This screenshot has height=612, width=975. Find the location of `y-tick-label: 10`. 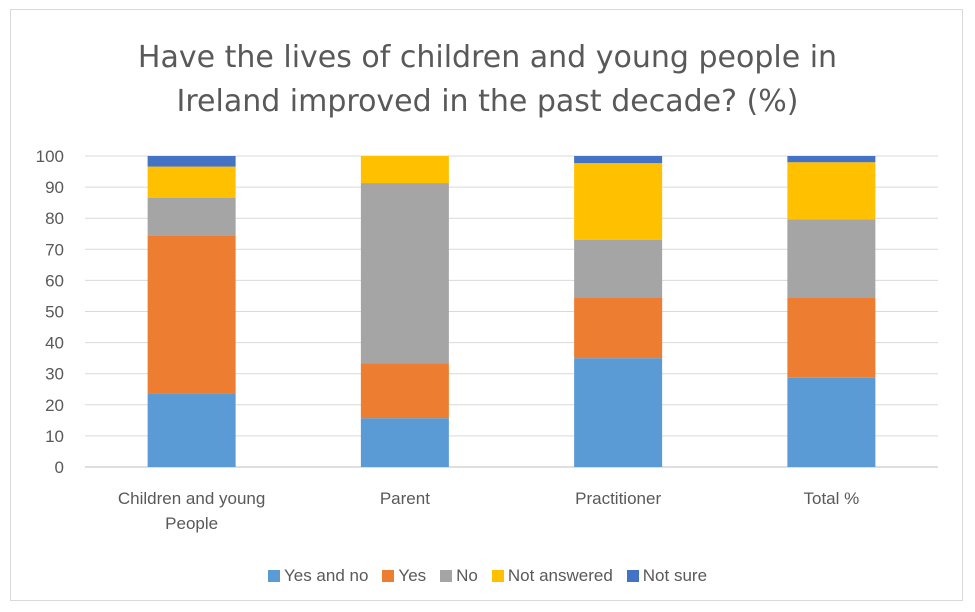

y-tick-label: 10 is located at coordinates (54, 436).